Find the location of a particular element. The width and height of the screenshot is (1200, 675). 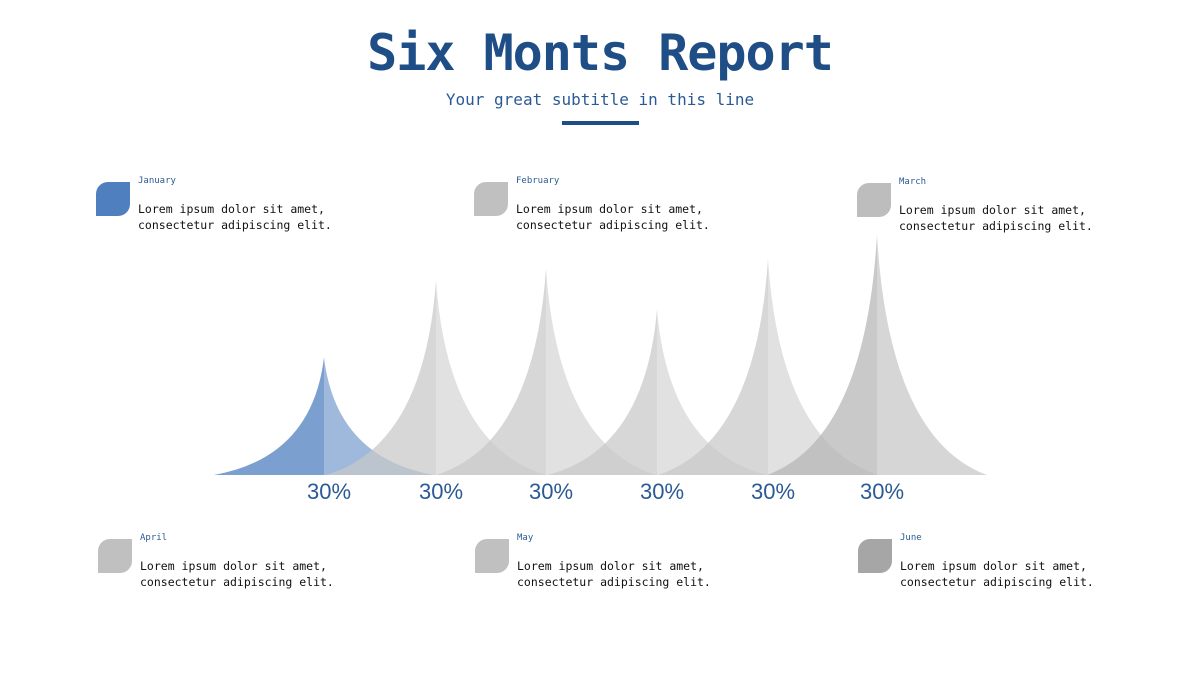

item-month: April is located at coordinates (154, 538).